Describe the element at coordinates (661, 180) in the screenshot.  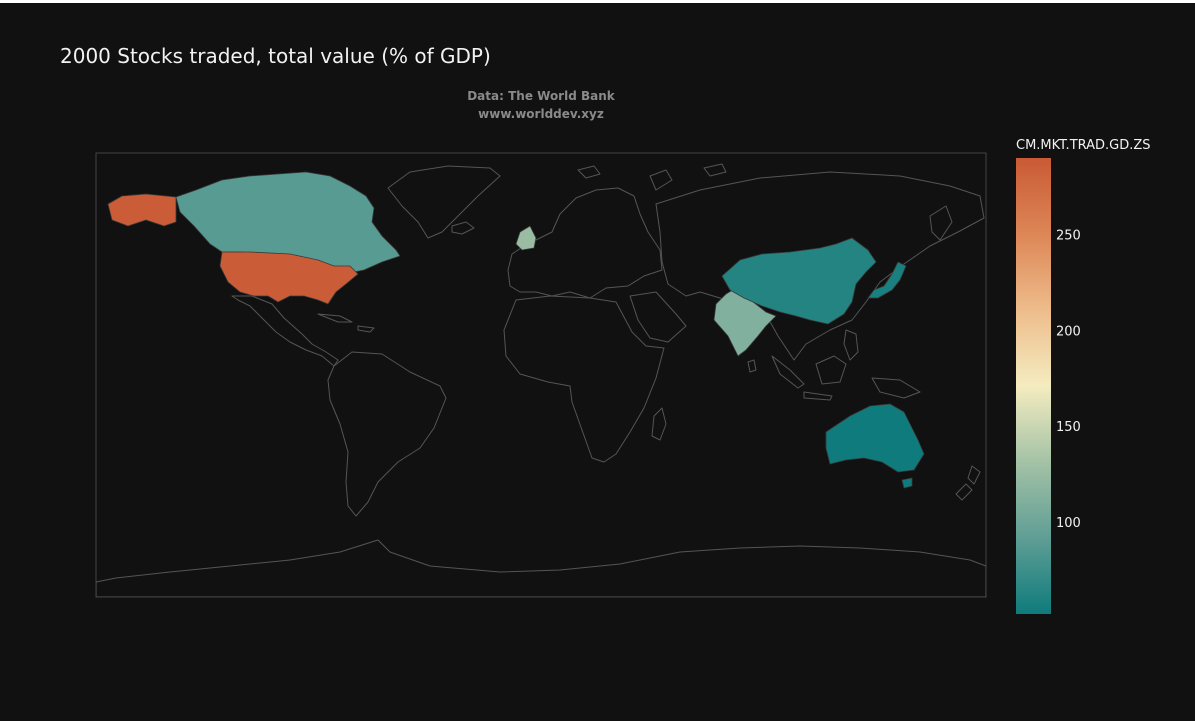
I see `coast-novaya-zemlya` at that location.